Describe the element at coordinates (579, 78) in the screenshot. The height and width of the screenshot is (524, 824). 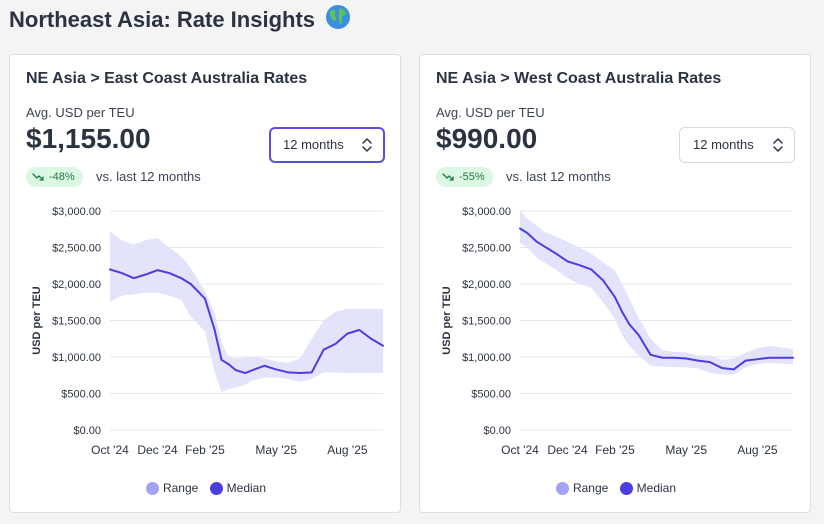
I see `card-title: NE Asia > West Coast Australia Rates` at that location.